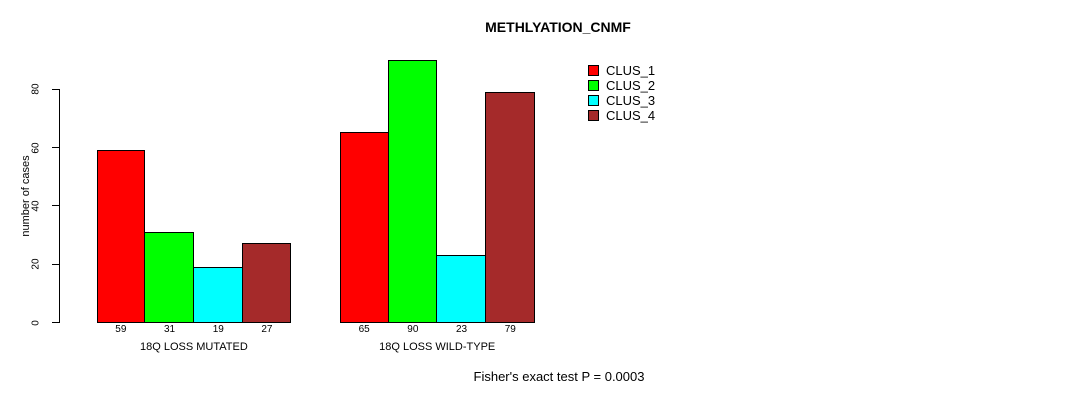 The width and height of the screenshot is (1090, 400). Describe the element at coordinates (36, 89) in the screenshot. I see `y-tick-label: 80` at that location.